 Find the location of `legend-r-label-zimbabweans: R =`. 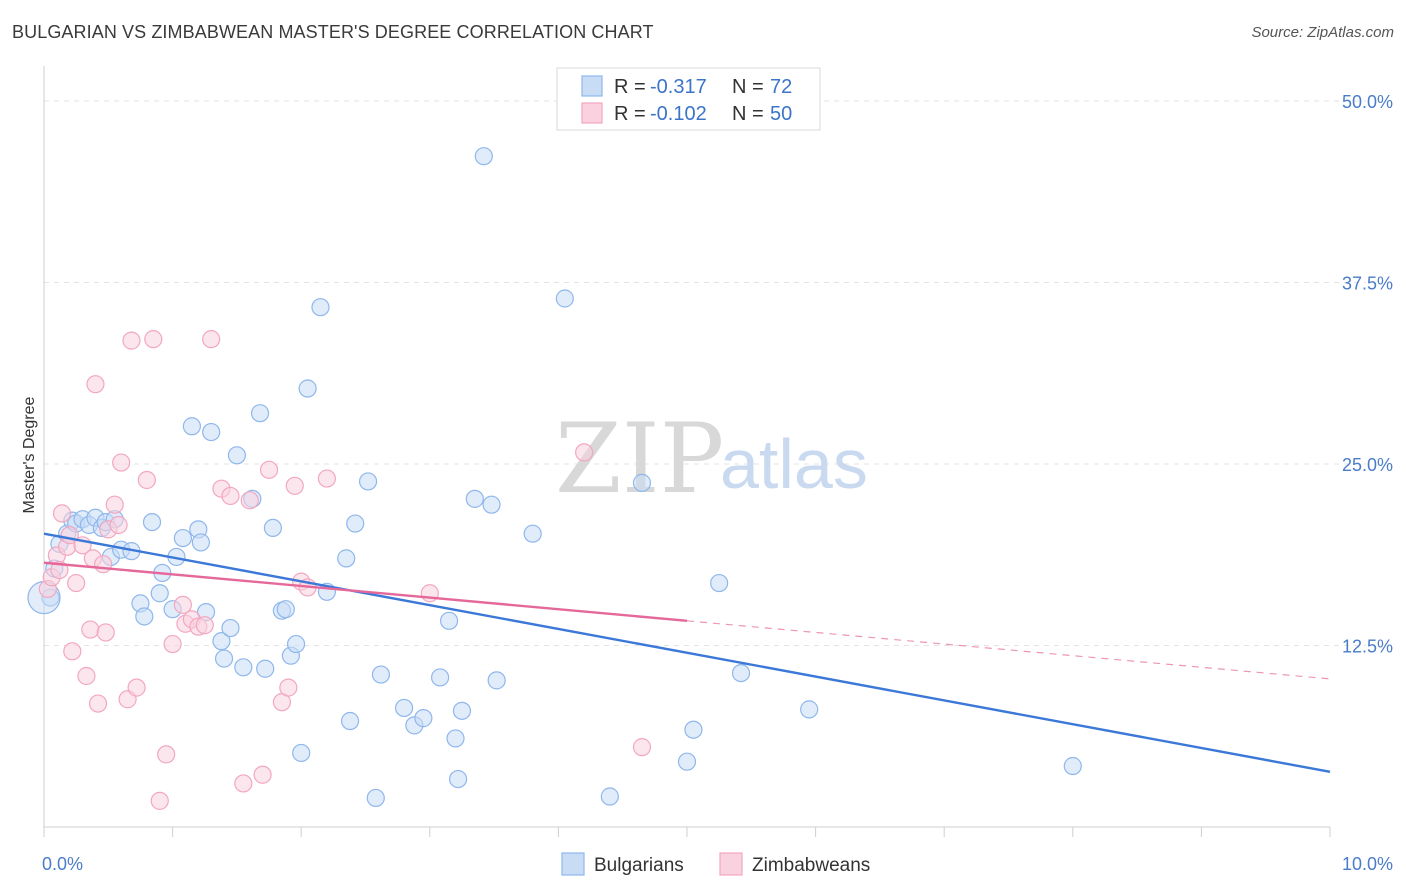

legend-r-label-zimbabweans: R = is located at coordinates (630, 114).